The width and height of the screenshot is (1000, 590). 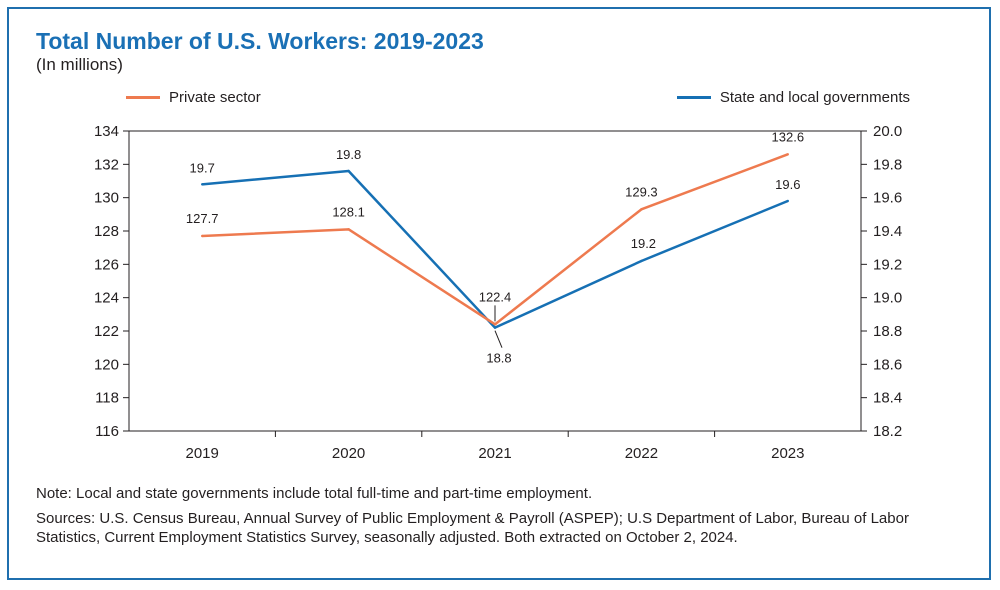 What do you see at coordinates (787, 453) in the screenshot?
I see `x-tick-label: 2023` at bounding box center [787, 453].